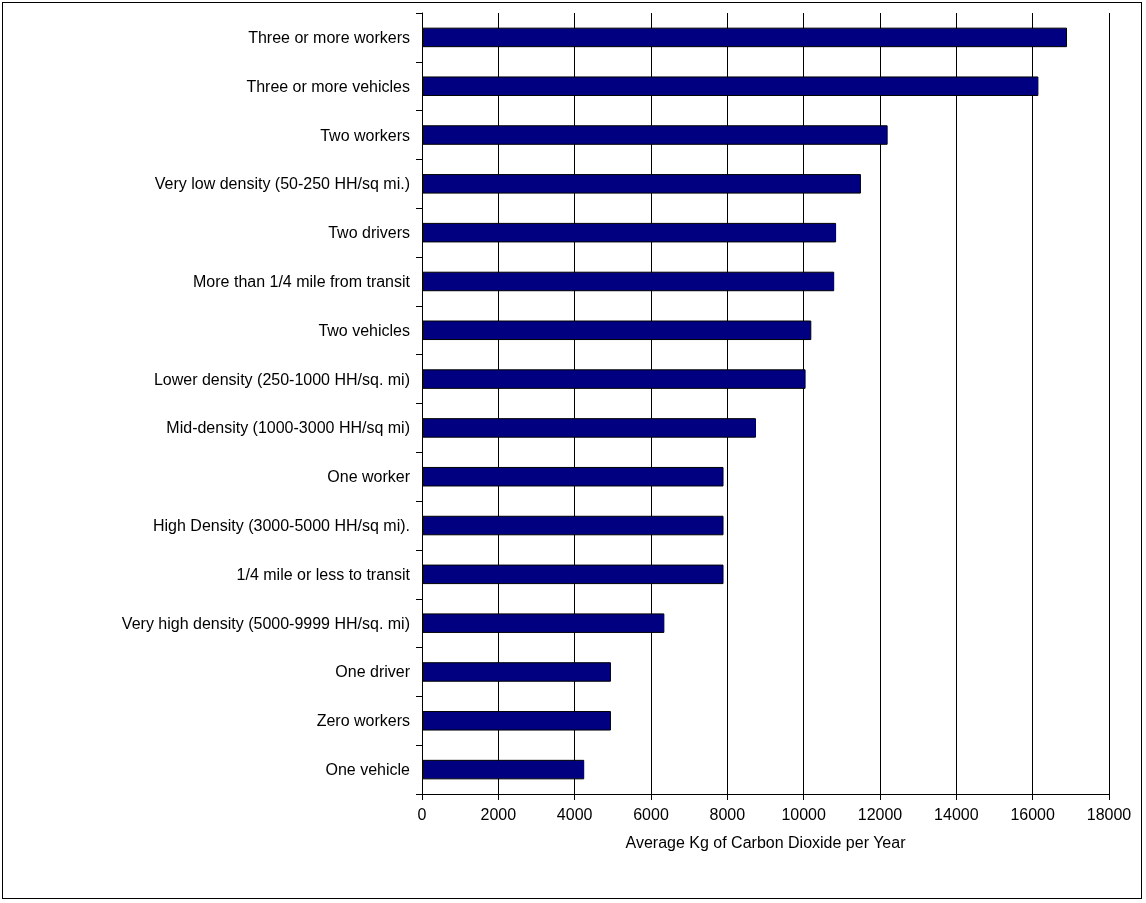  Describe the element at coordinates (329, 37) in the screenshot. I see `y-tick-label: Three or more workers` at that location.